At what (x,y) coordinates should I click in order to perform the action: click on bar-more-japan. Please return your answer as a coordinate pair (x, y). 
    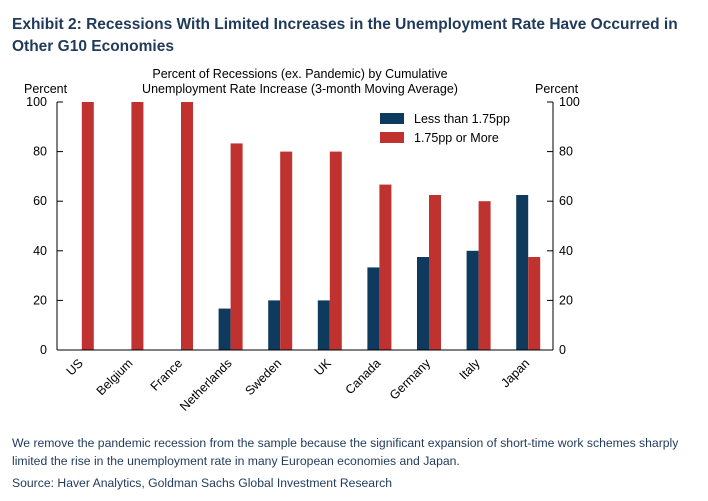
    Looking at the image, I should click on (534, 303).